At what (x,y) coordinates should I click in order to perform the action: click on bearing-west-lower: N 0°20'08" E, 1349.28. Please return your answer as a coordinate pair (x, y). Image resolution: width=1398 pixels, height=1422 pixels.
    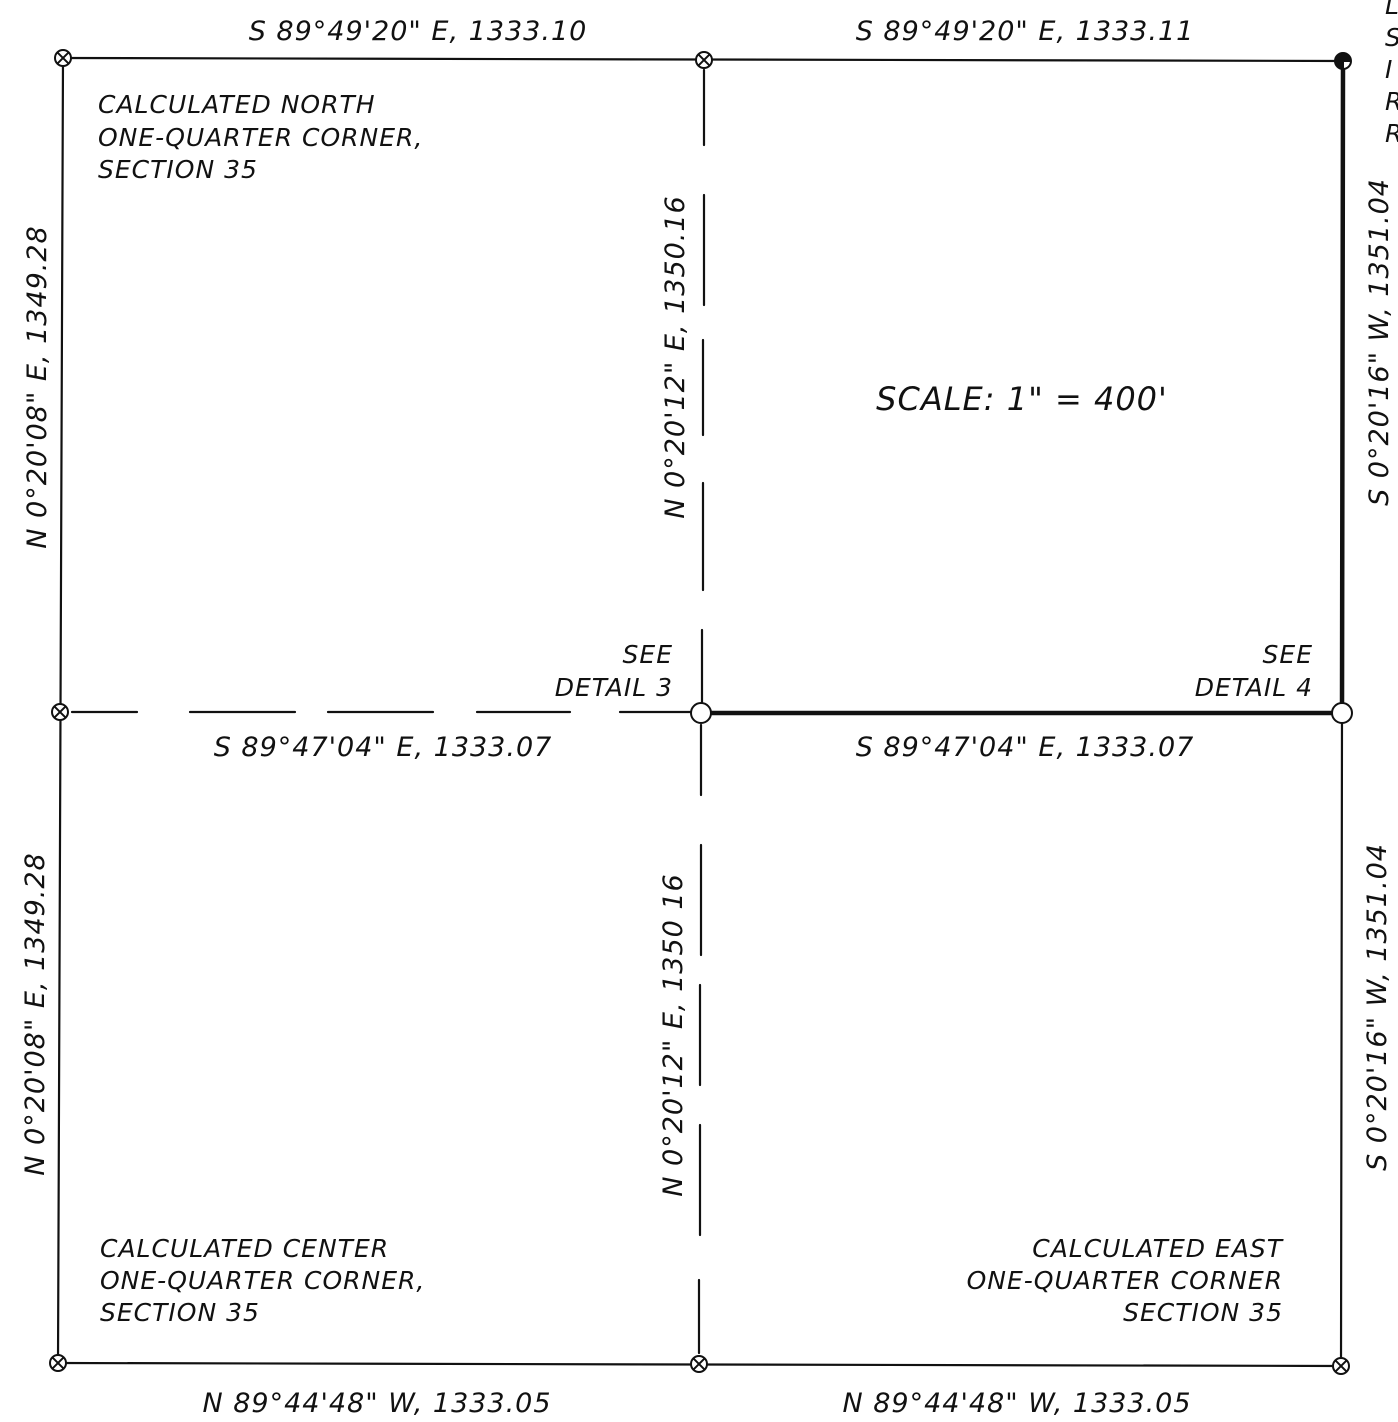
    Looking at the image, I should click on (35, 1013).